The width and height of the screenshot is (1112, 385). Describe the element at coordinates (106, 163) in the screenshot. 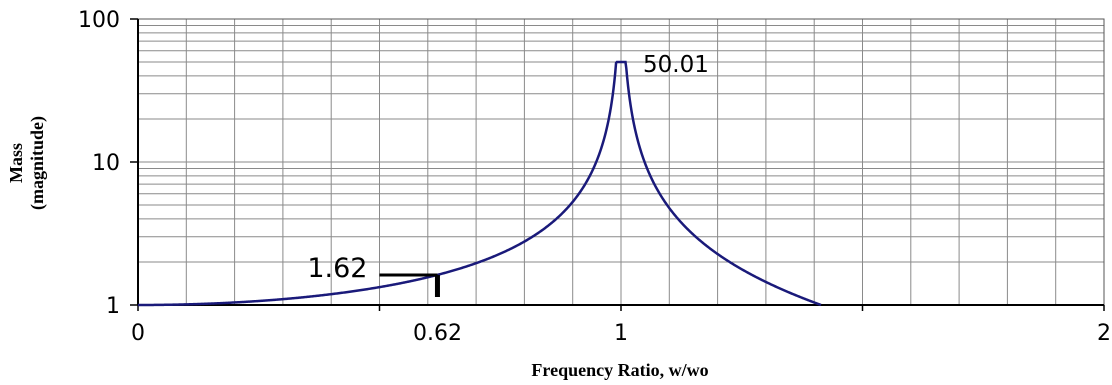

I see `y-tick-label: 10` at that location.